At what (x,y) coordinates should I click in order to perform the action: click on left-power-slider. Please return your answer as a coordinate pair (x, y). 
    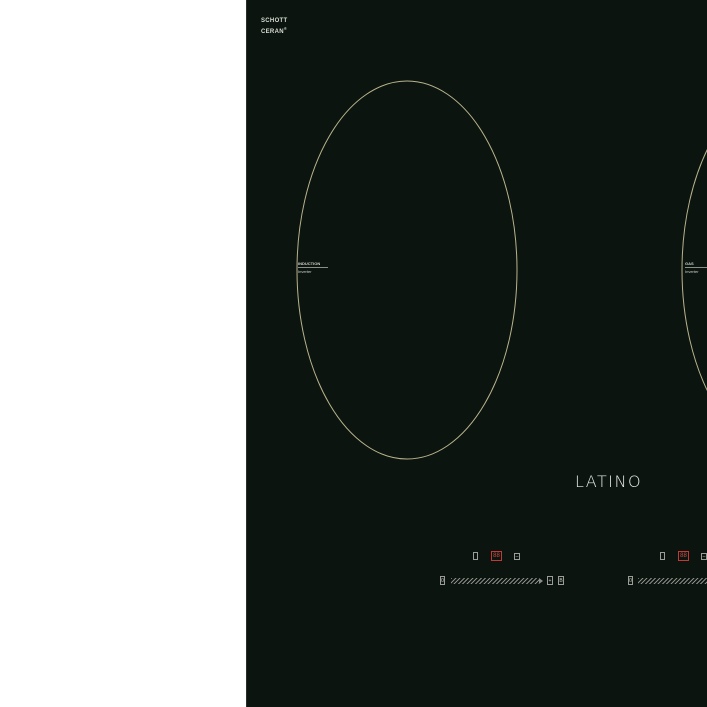
    Looking at the image, I should click on (497, 581).